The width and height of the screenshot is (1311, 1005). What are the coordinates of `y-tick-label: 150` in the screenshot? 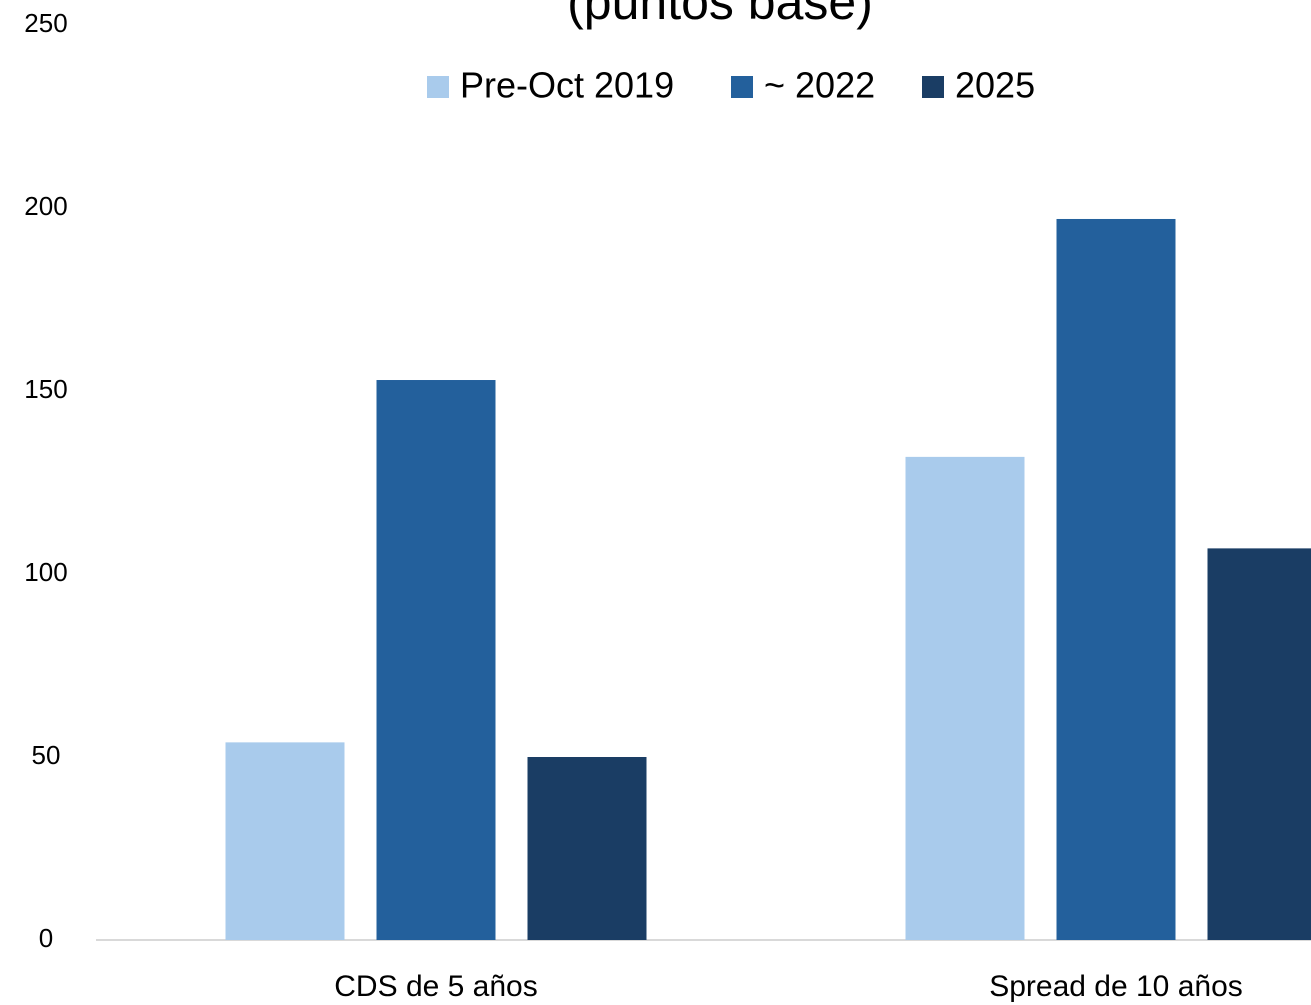 It's located at (45, 389).